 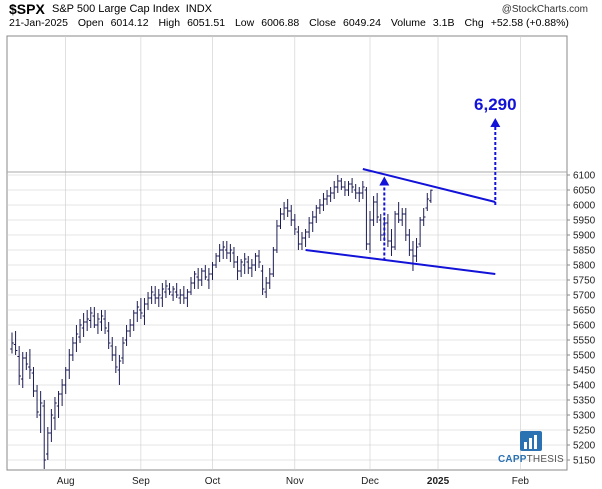 I want to click on x-tick-label: Aug, so click(x=66, y=481).